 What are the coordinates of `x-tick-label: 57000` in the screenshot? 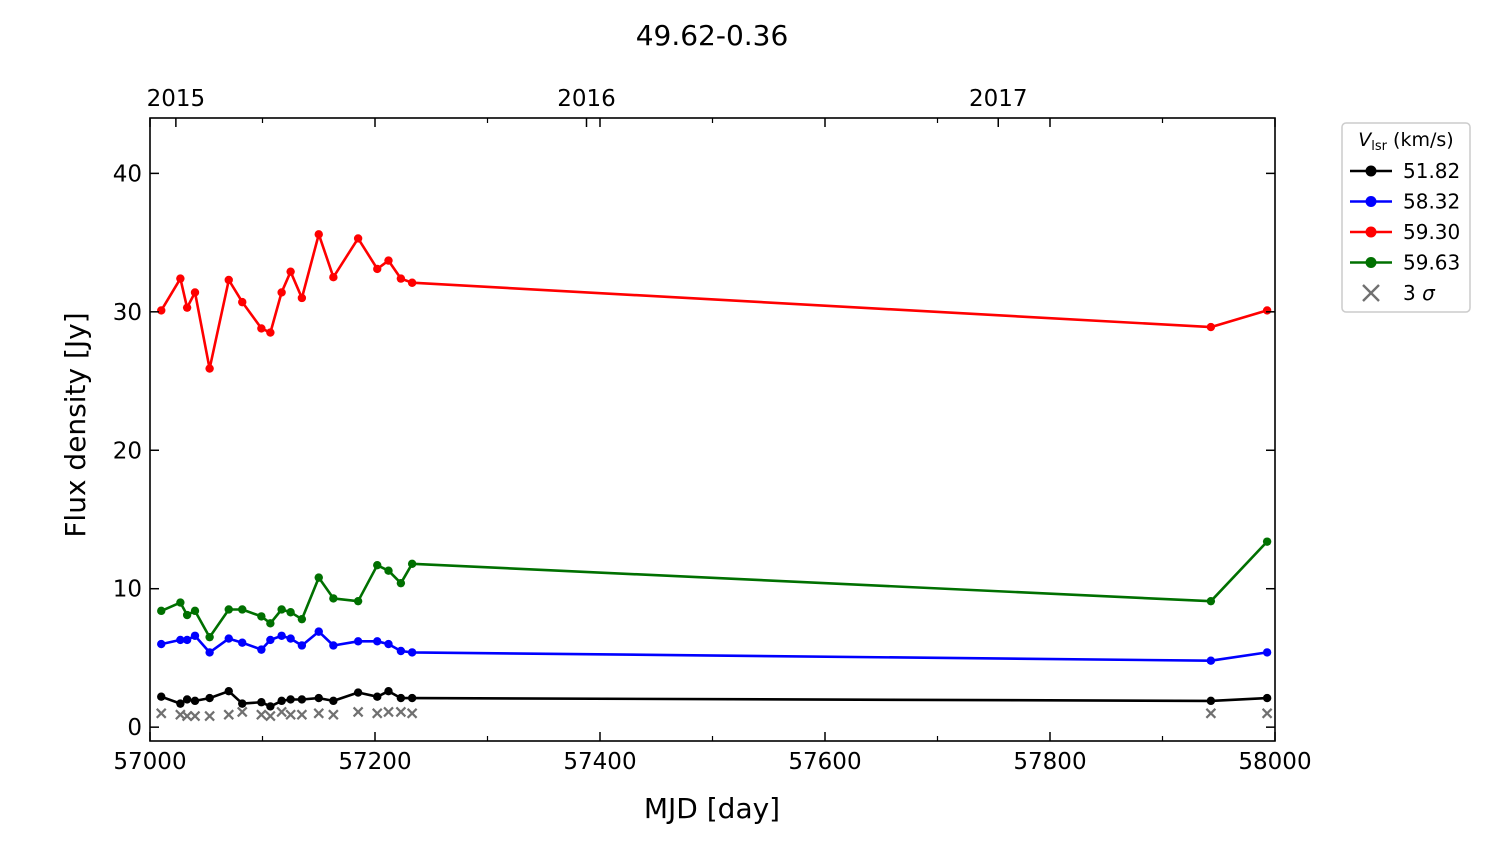 It's located at (149, 762).